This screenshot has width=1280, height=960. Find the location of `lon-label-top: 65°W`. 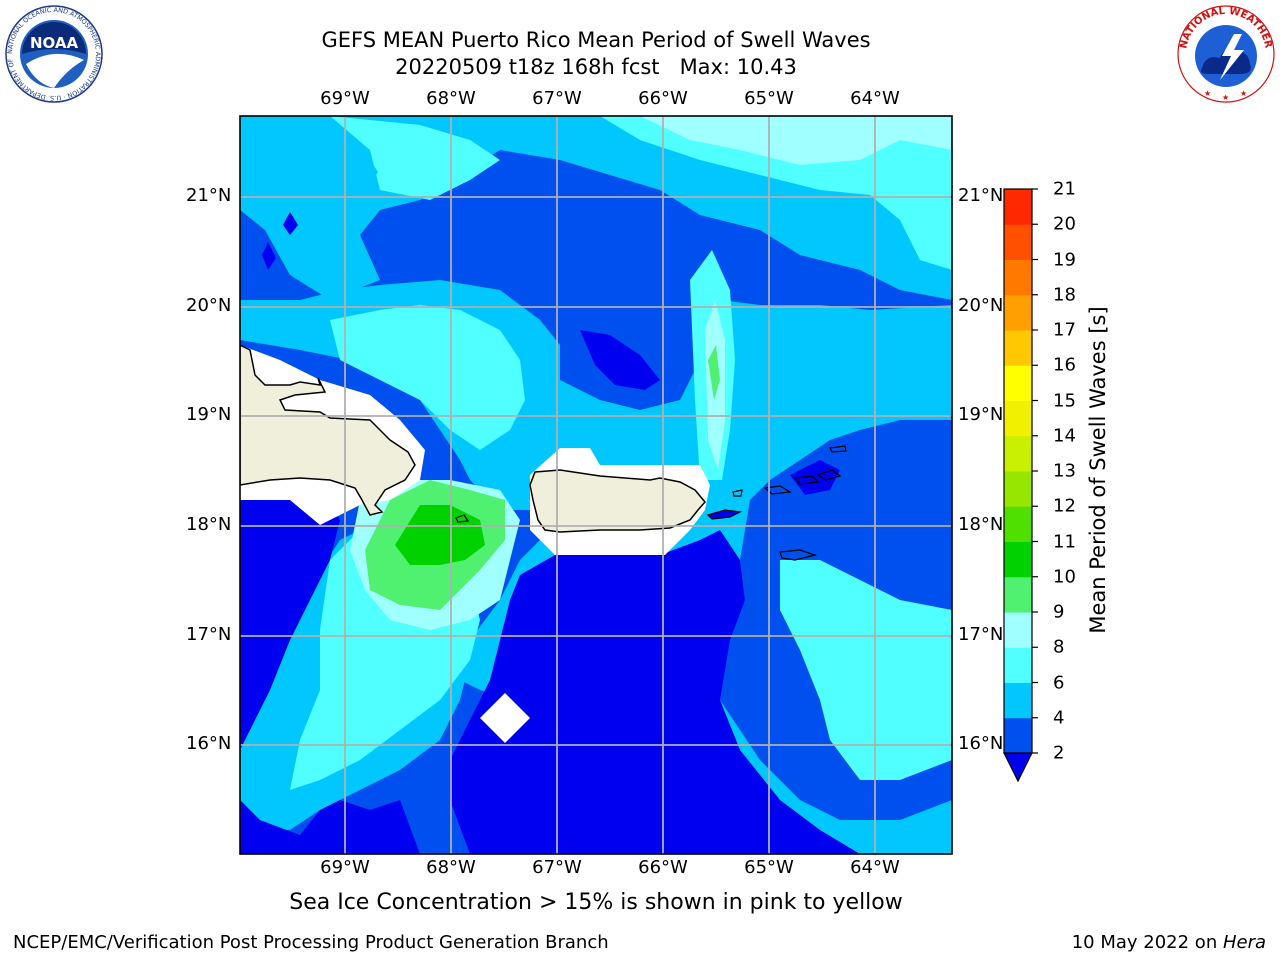

lon-label-top: 65°W is located at coordinates (769, 98).